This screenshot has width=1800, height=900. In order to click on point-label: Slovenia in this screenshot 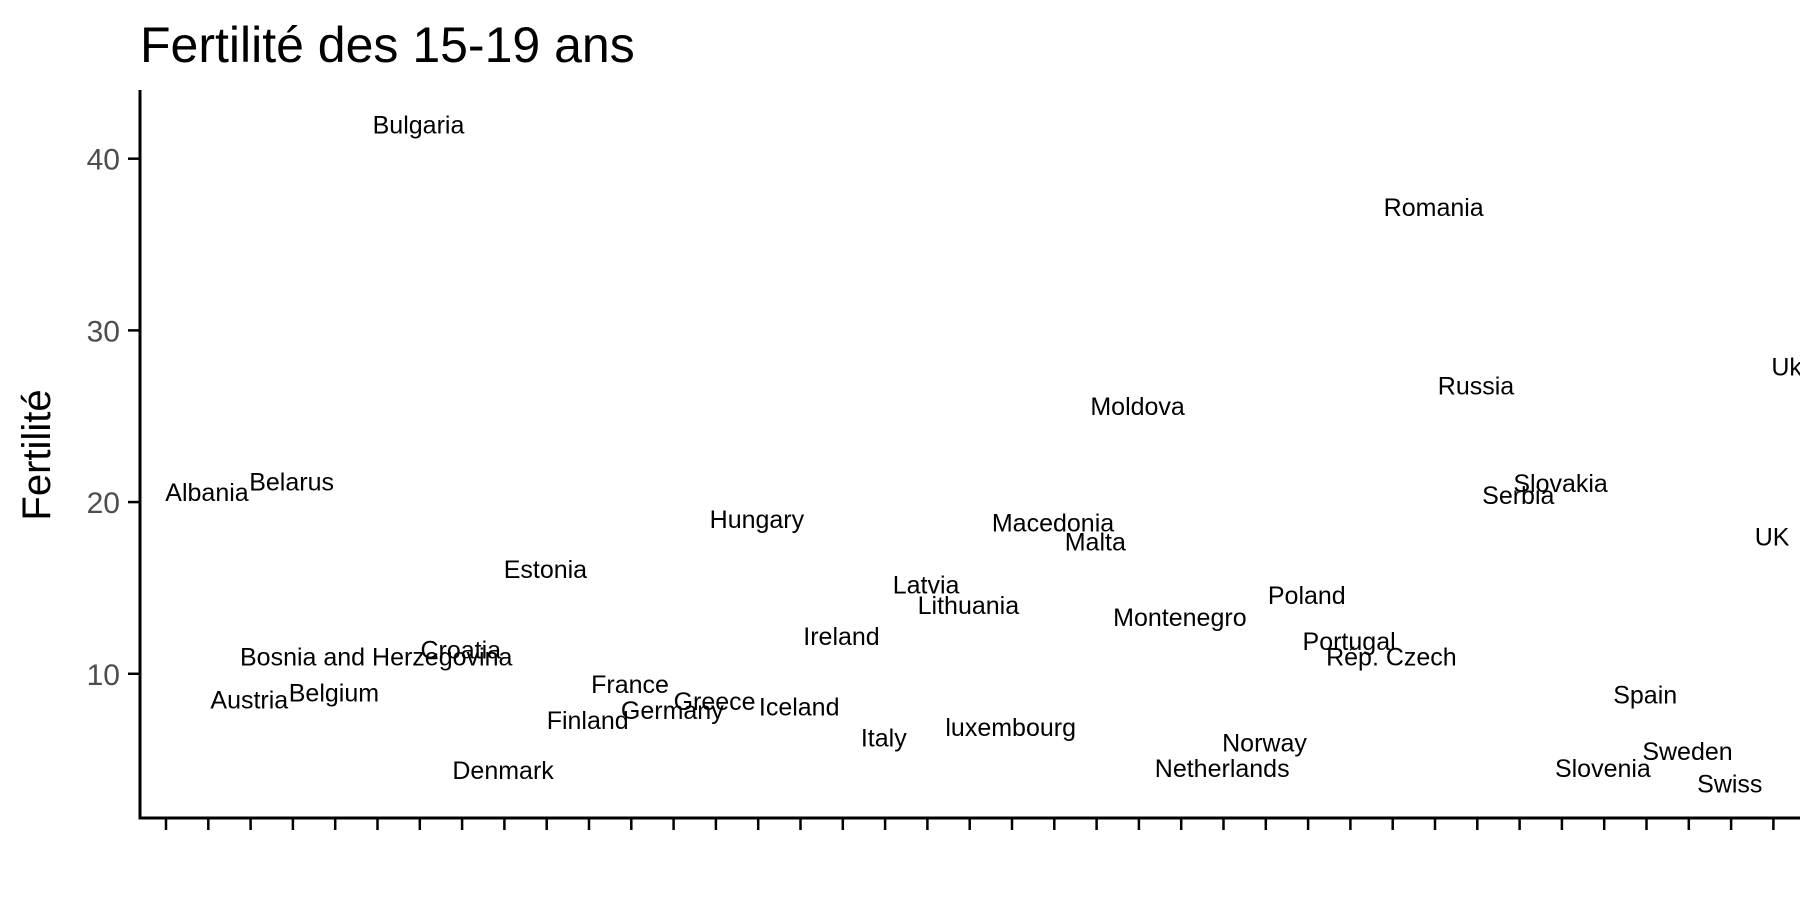, I will do `click(1603, 769)`.